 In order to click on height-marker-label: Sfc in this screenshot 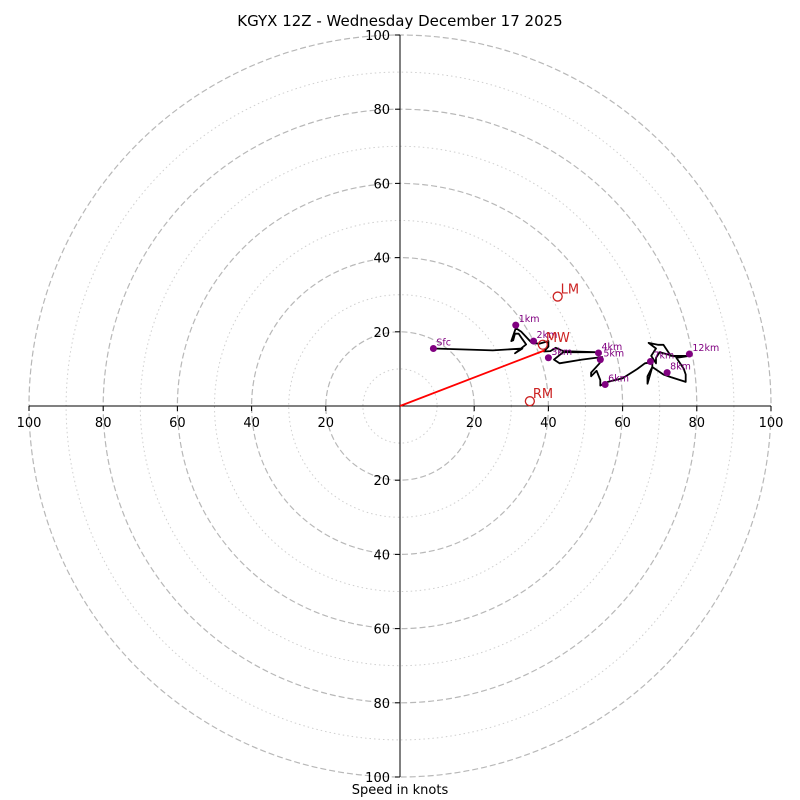, I will do `click(443, 342)`.